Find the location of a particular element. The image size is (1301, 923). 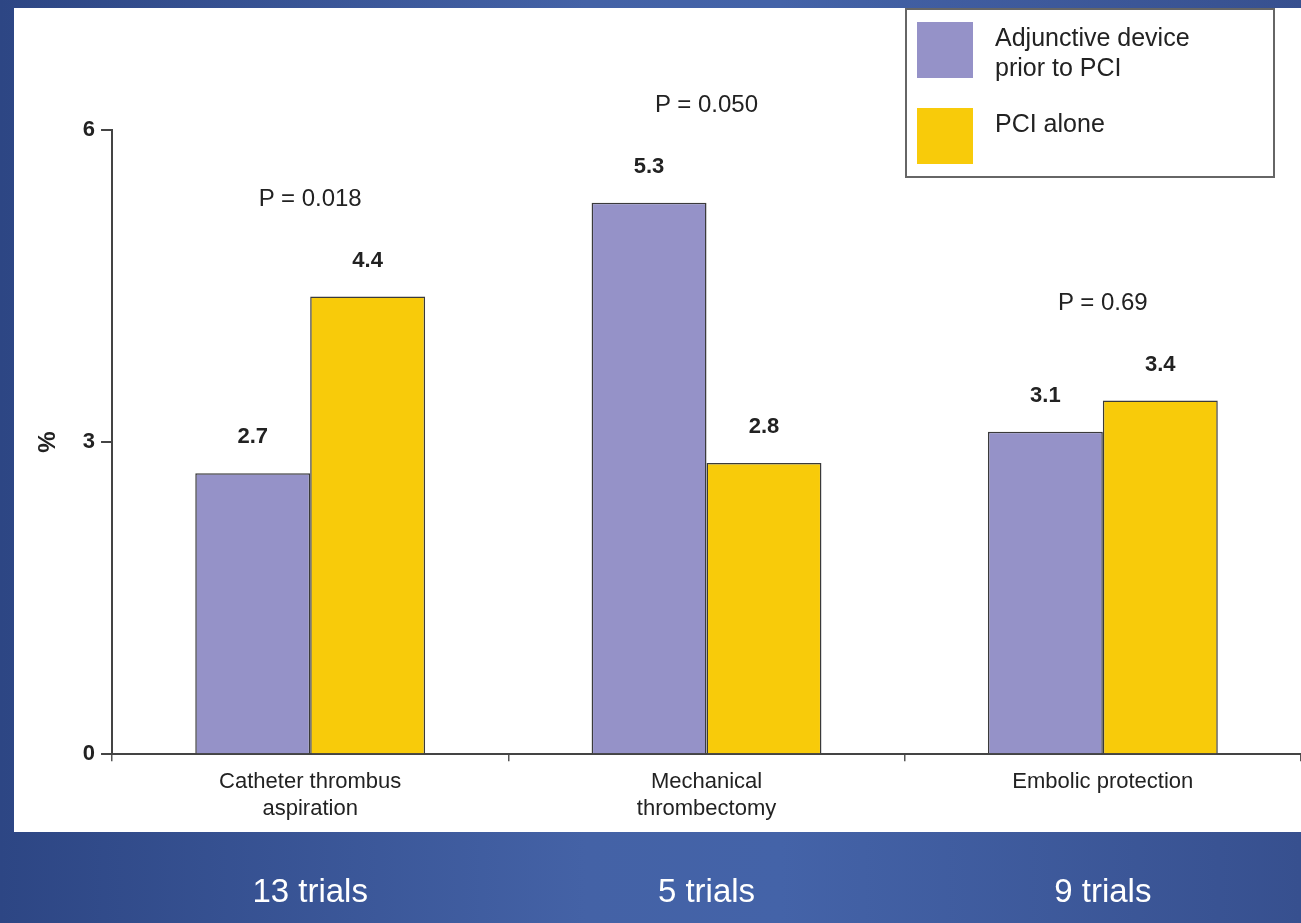

data-label: 3.4 is located at coordinates (1161, 363).